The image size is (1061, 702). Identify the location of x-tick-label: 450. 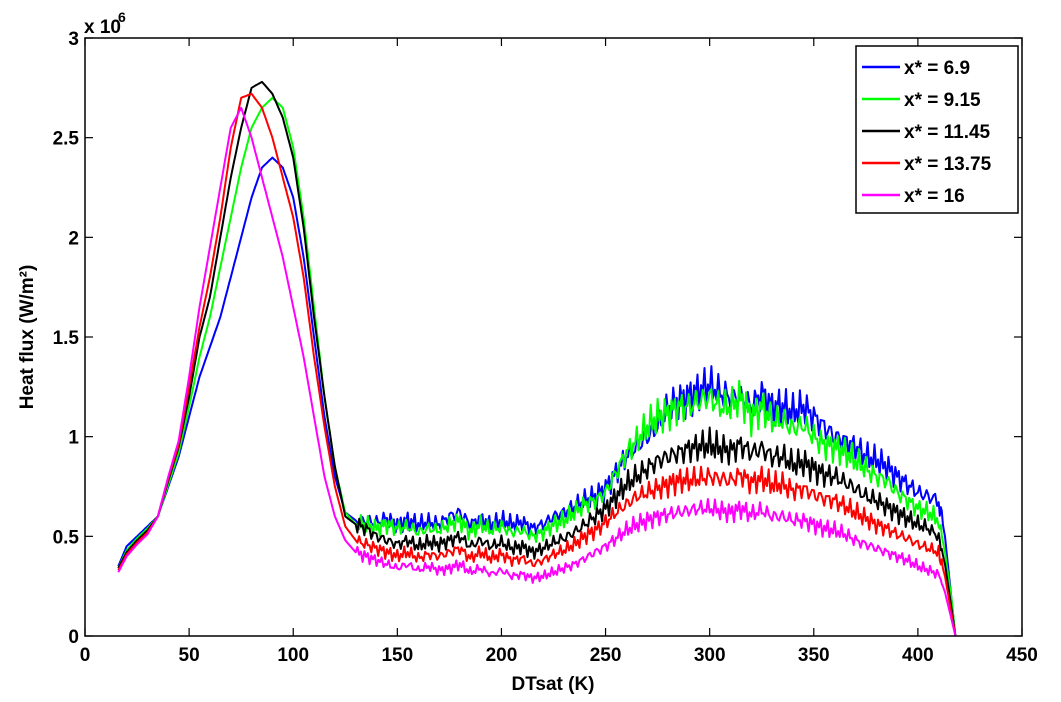
(1022, 655).